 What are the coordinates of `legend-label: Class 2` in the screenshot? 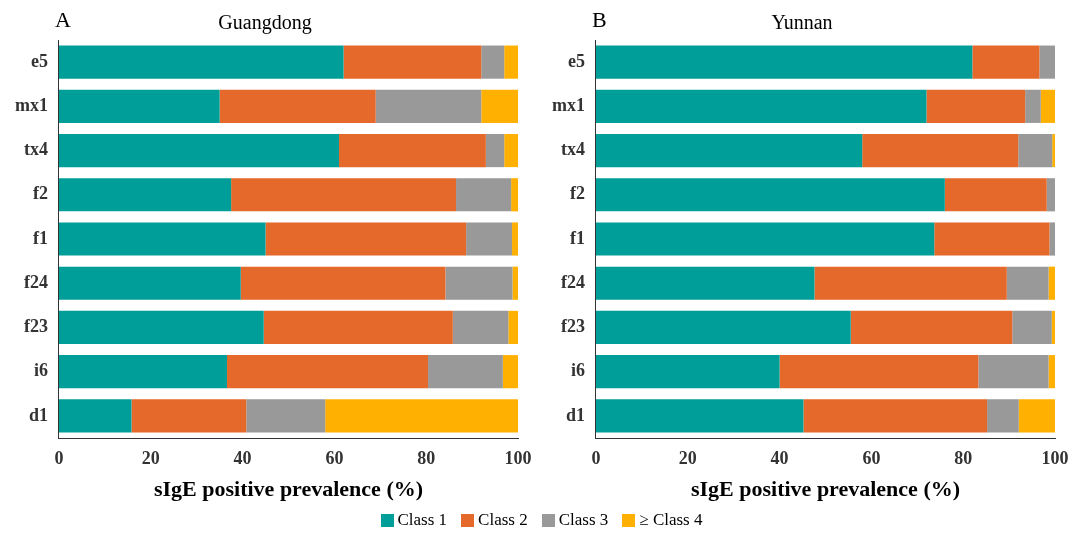 It's located at (503, 520).